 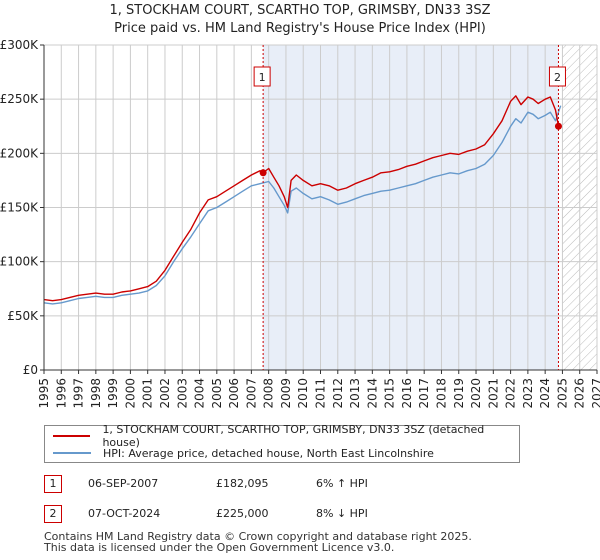 What do you see at coordinates (459, 393) in the screenshot?
I see `x-tick-label: 2019` at bounding box center [459, 393].